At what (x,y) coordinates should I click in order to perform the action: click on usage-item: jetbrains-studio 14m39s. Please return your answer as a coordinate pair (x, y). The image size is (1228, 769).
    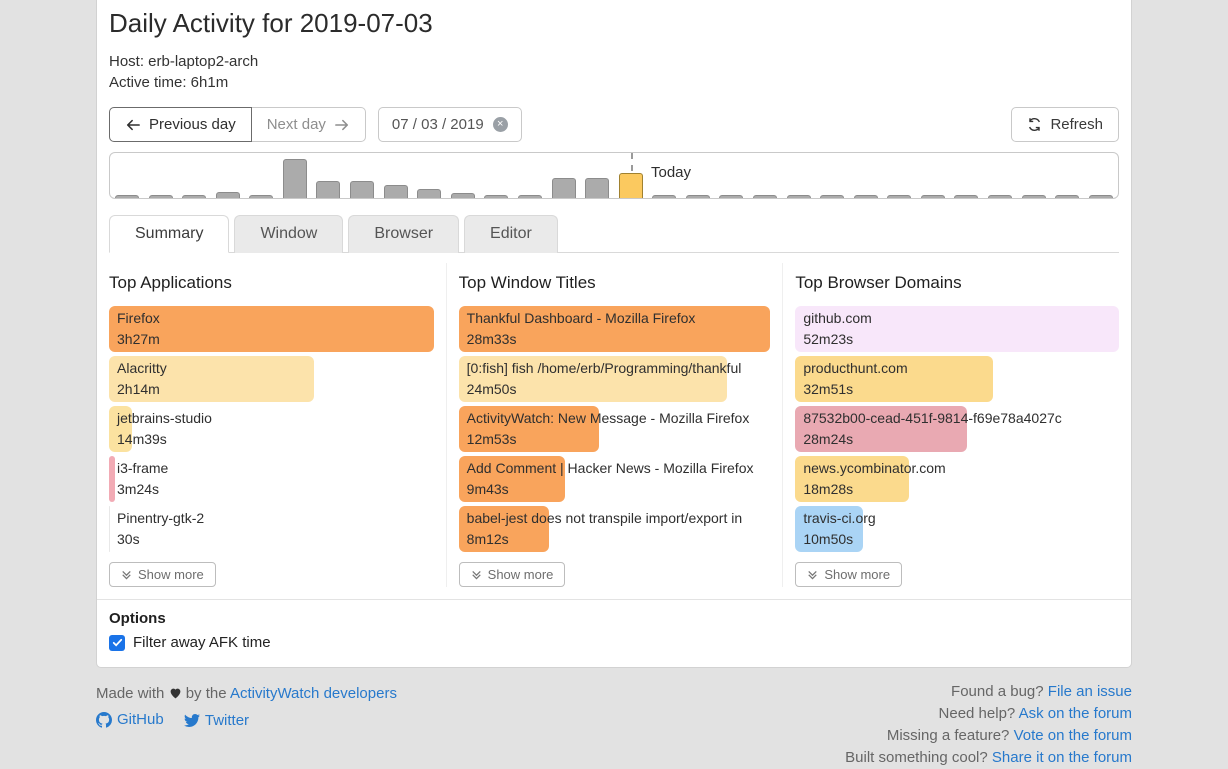
    Looking at the image, I should click on (271, 429).